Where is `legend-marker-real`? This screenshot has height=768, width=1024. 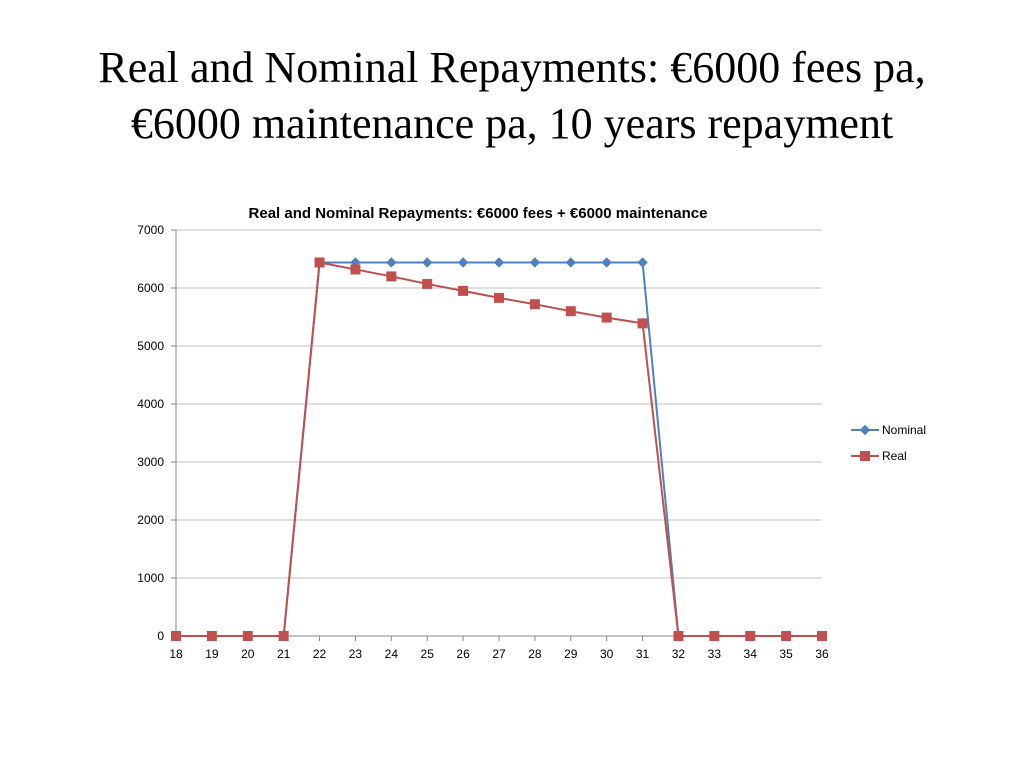
legend-marker-real is located at coordinates (865, 456).